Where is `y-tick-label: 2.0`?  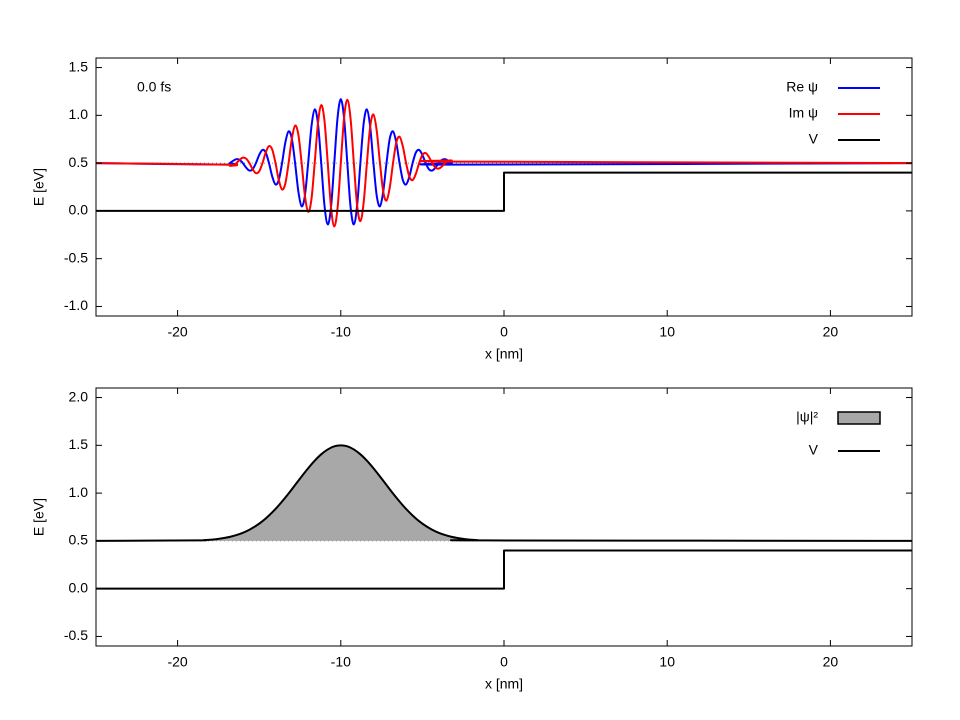
y-tick-label: 2.0 is located at coordinates (79, 396).